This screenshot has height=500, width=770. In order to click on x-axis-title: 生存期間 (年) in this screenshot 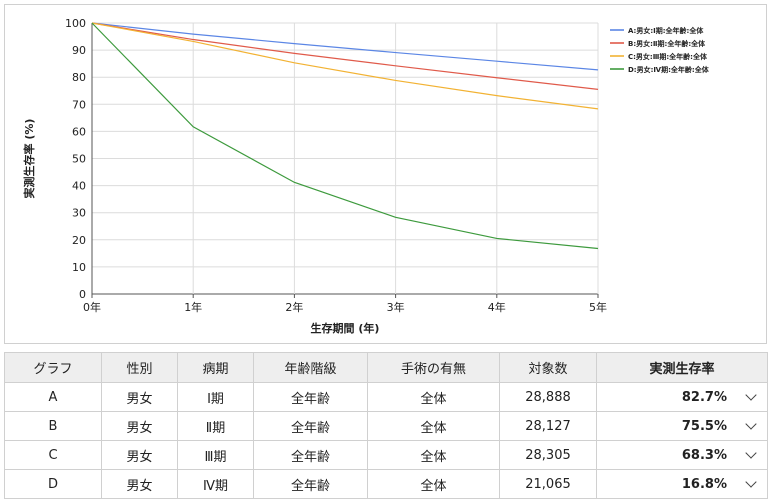, I will do `click(345, 328)`.